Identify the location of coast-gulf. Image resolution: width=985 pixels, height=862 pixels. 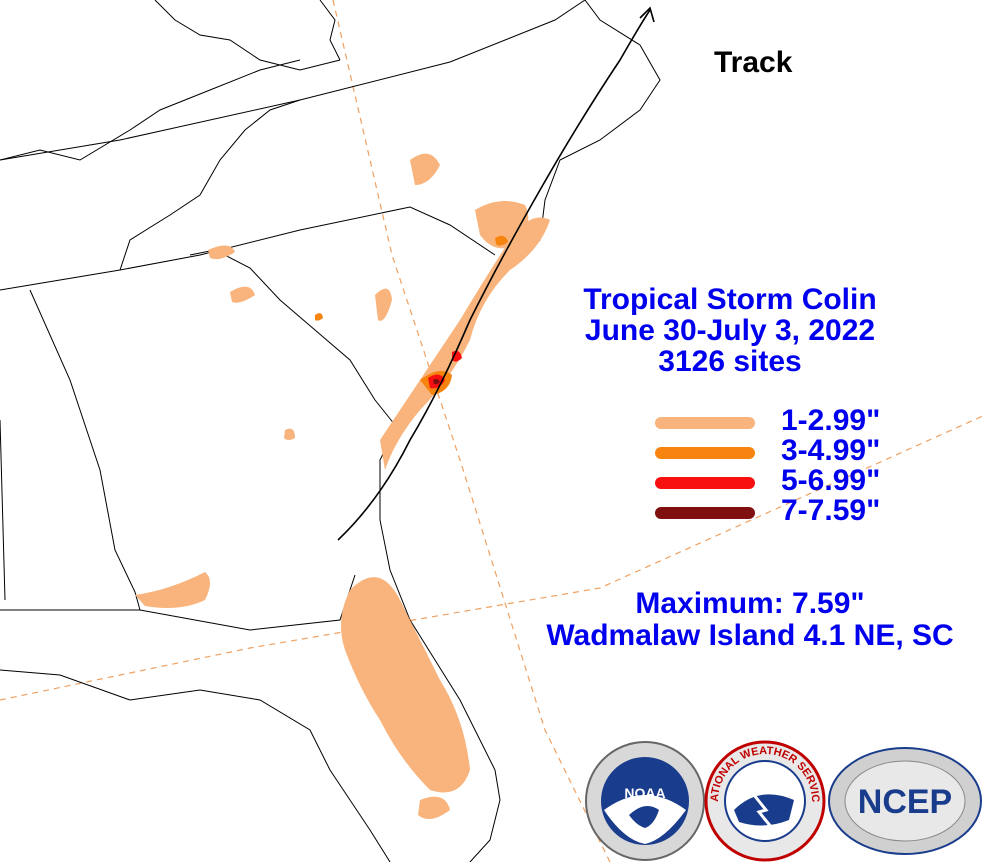
(195, 765).